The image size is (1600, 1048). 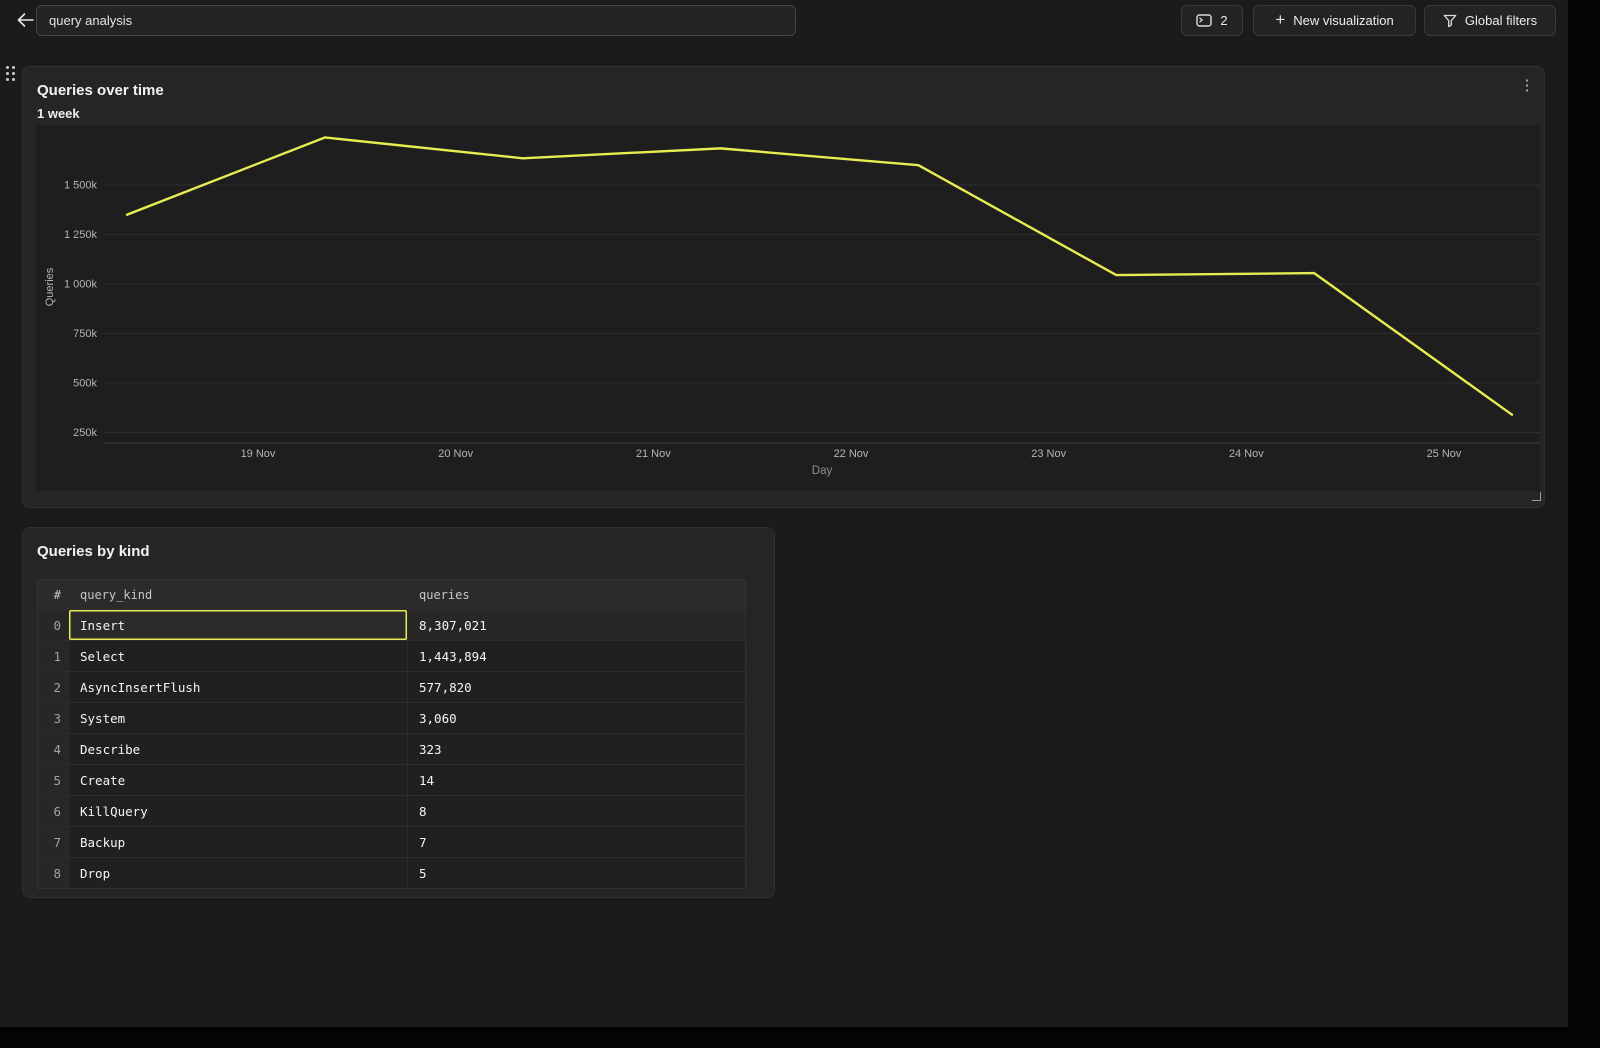 What do you see at coordinates (822, 471) in the screenshot?
I see `svg-text: Day` at bounding box center [822, 471].